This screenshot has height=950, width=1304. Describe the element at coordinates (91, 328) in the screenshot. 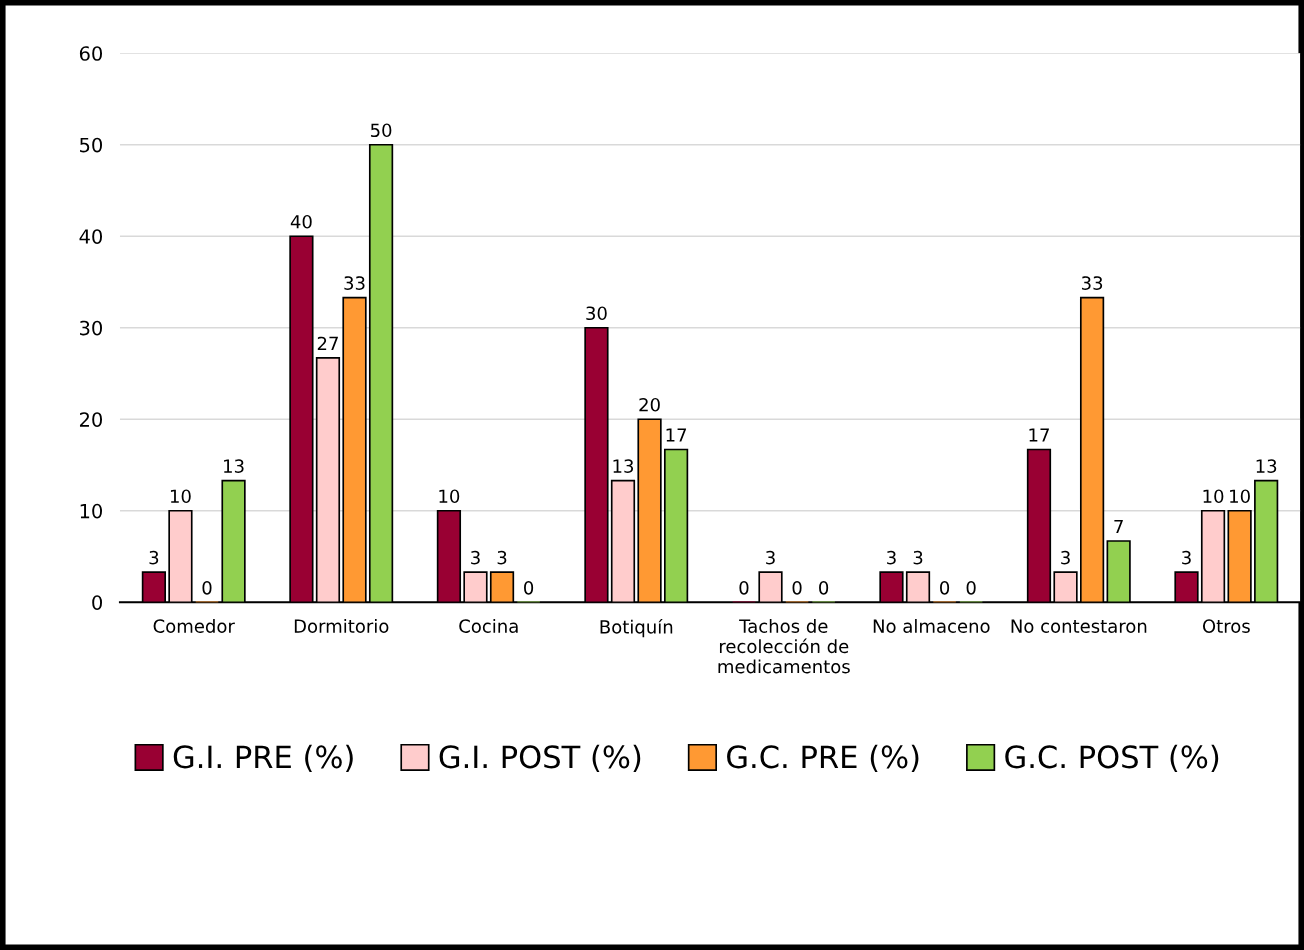

I see `y-tick-label: 30` at that location.